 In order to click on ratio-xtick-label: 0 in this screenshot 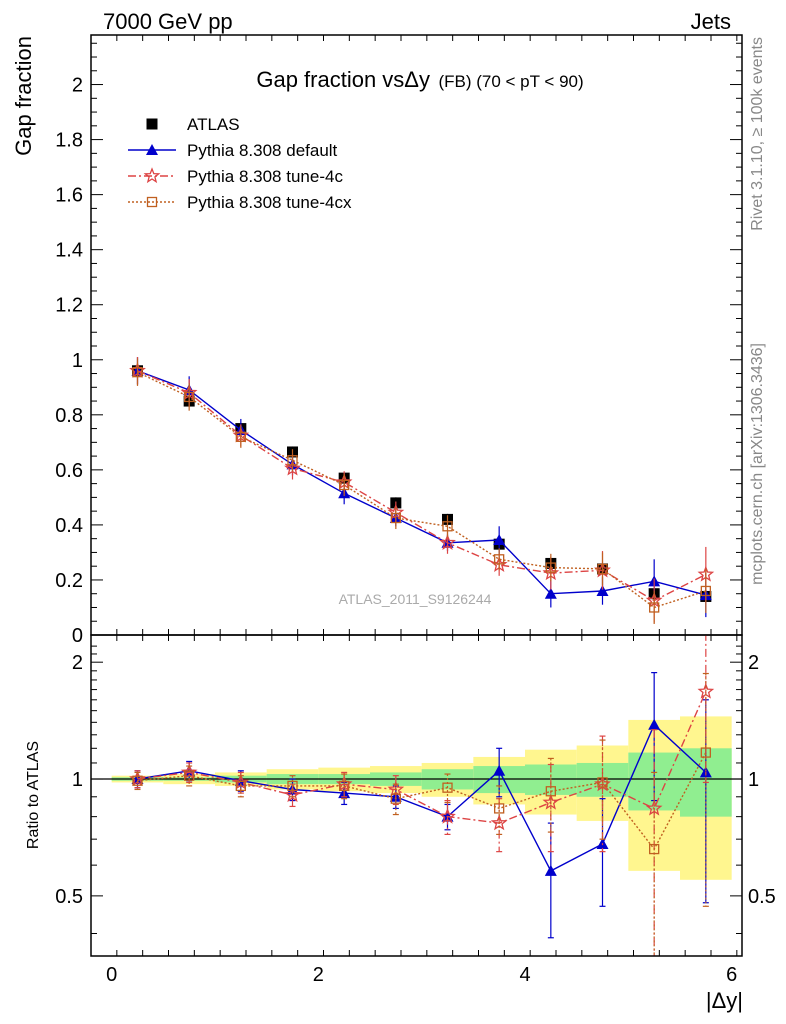, I will do `click(111, 975)`.